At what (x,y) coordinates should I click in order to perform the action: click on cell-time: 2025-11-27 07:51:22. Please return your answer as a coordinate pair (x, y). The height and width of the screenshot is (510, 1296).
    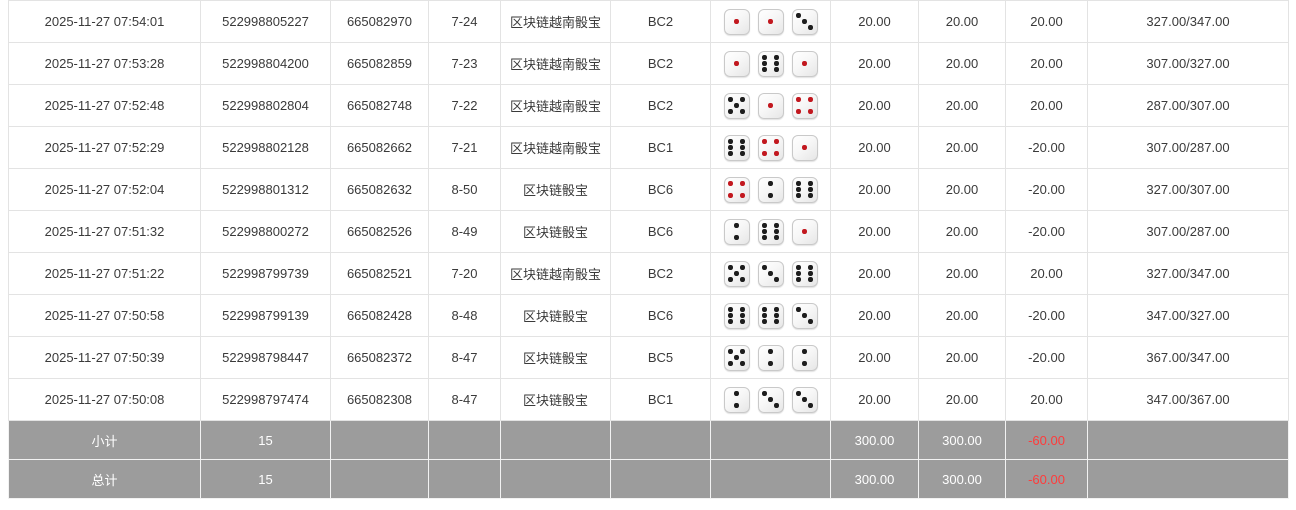
    Looking at the image, I should click on (104, 273).